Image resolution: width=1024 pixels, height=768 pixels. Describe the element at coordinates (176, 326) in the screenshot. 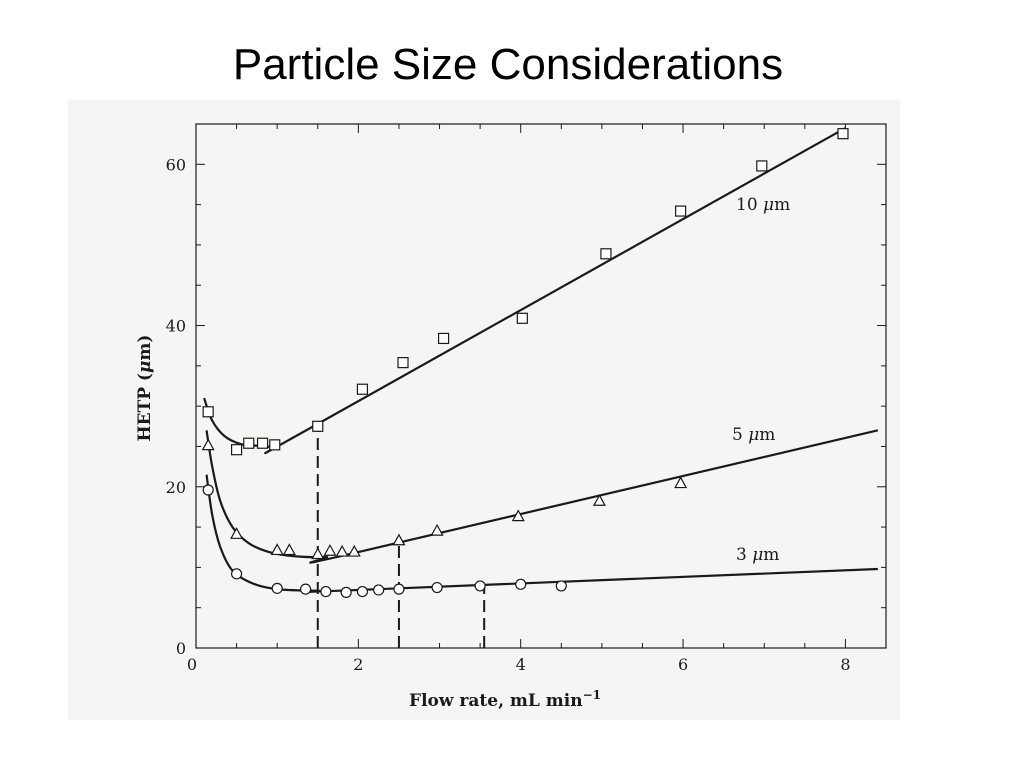

I see `y-tick-label: 40` at that location.